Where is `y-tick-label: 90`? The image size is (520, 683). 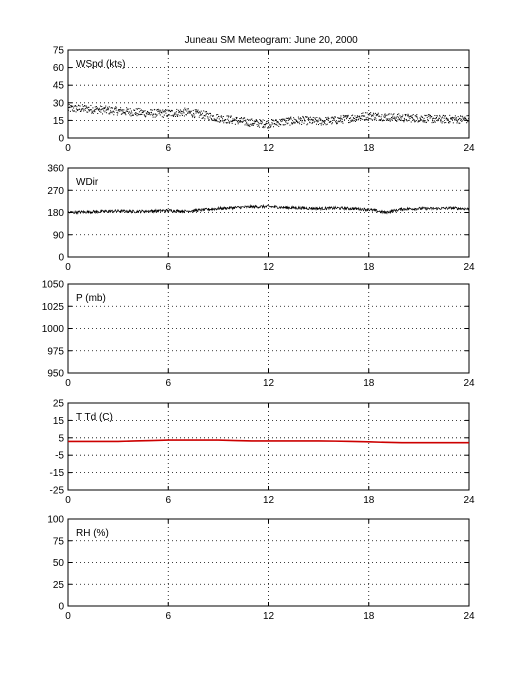 y-tick-label: 90 is located at coordinates (59, 235).